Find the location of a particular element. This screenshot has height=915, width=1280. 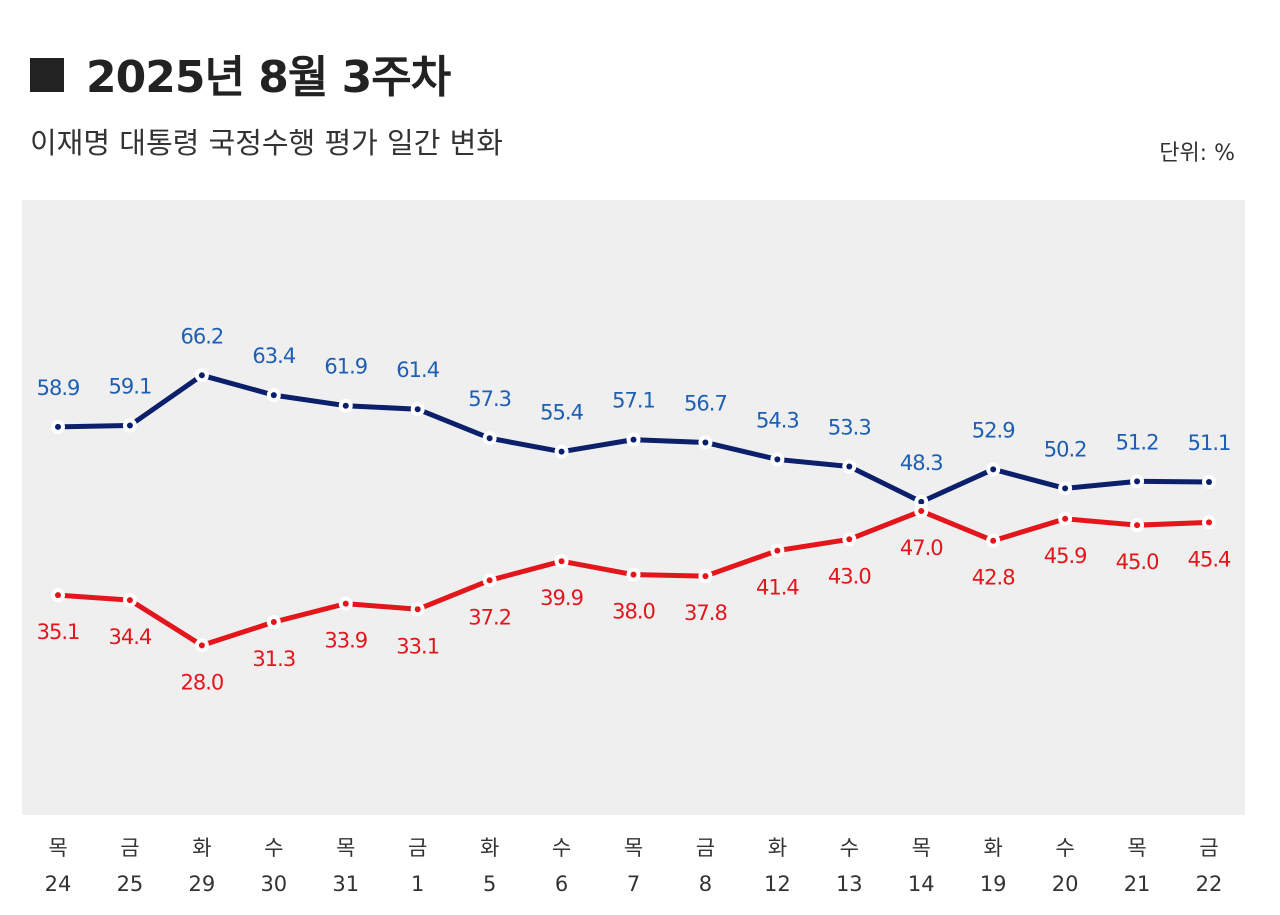

x-tick-label: 1 is located at coordinates (417, 884).